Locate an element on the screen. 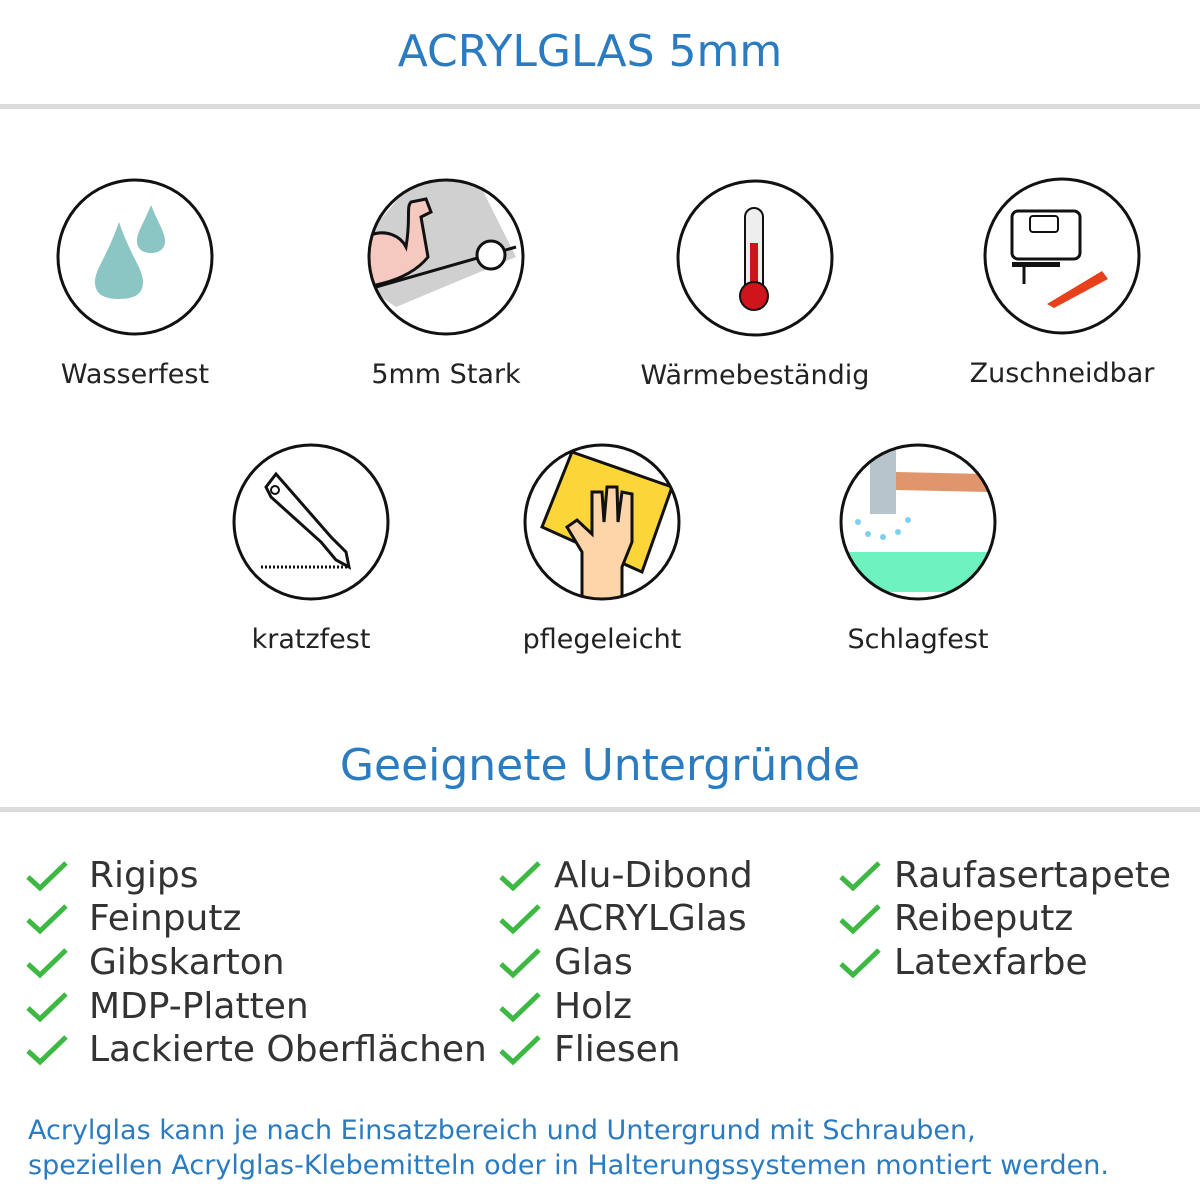  surface-item: Glas is located at coordinates (565, 962).